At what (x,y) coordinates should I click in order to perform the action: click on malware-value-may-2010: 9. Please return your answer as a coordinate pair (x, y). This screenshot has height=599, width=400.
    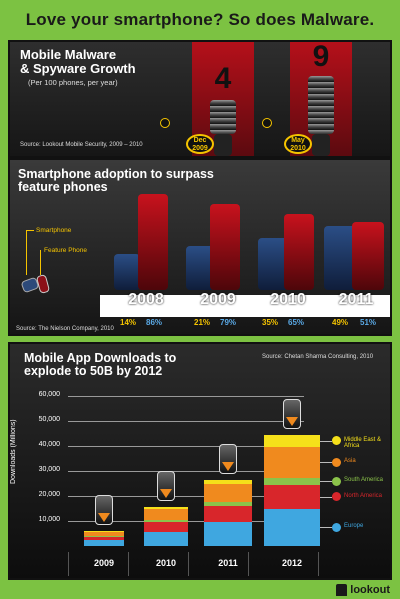
    Looking at the image, I should click on (321, 56).